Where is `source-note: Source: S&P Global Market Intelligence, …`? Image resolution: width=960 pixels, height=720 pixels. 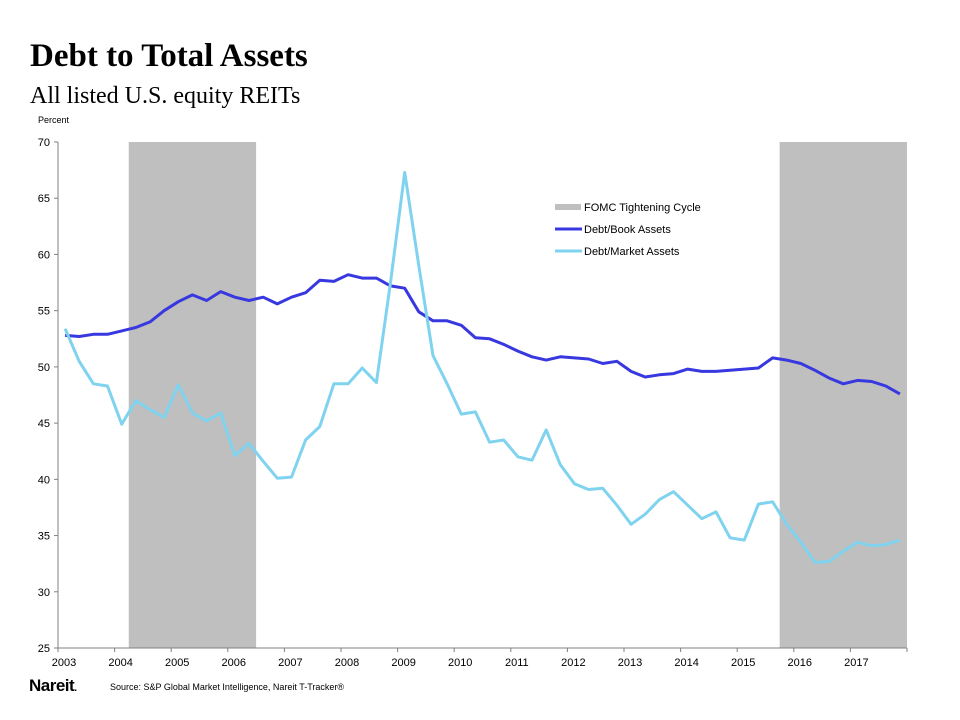 source-note: Source: S&P Global Market Intelligence, … is located at coordinates (227, 687).